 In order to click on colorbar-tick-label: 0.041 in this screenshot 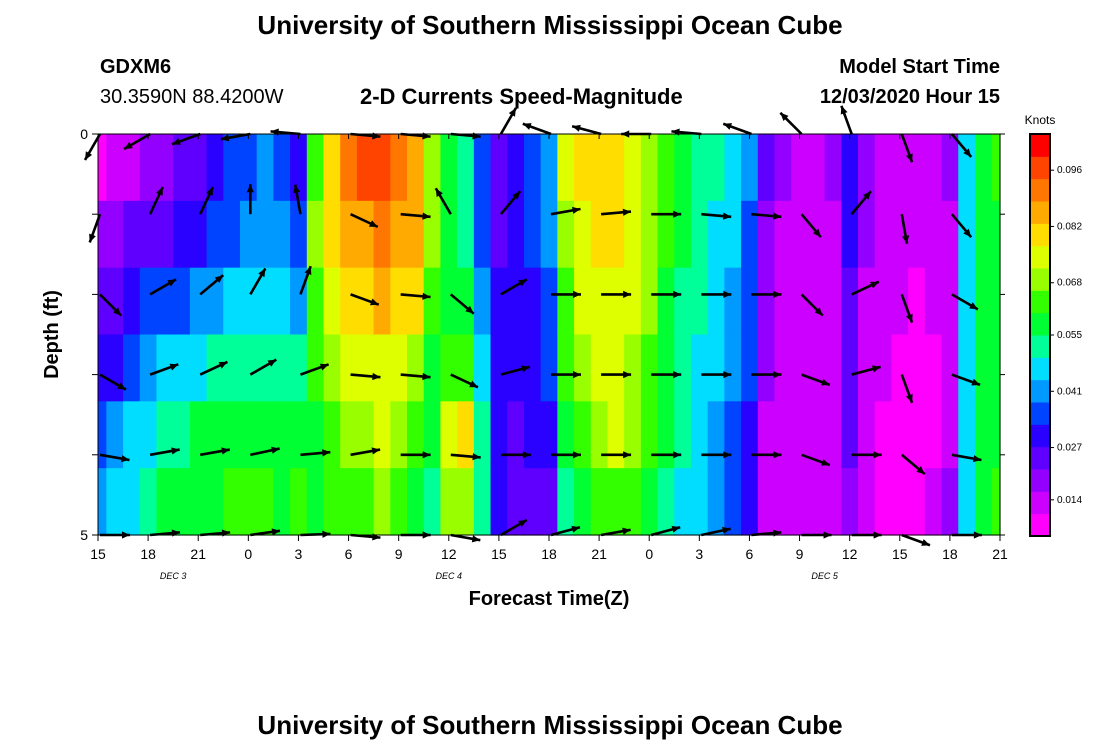, I will do `click(1069, 391)`.